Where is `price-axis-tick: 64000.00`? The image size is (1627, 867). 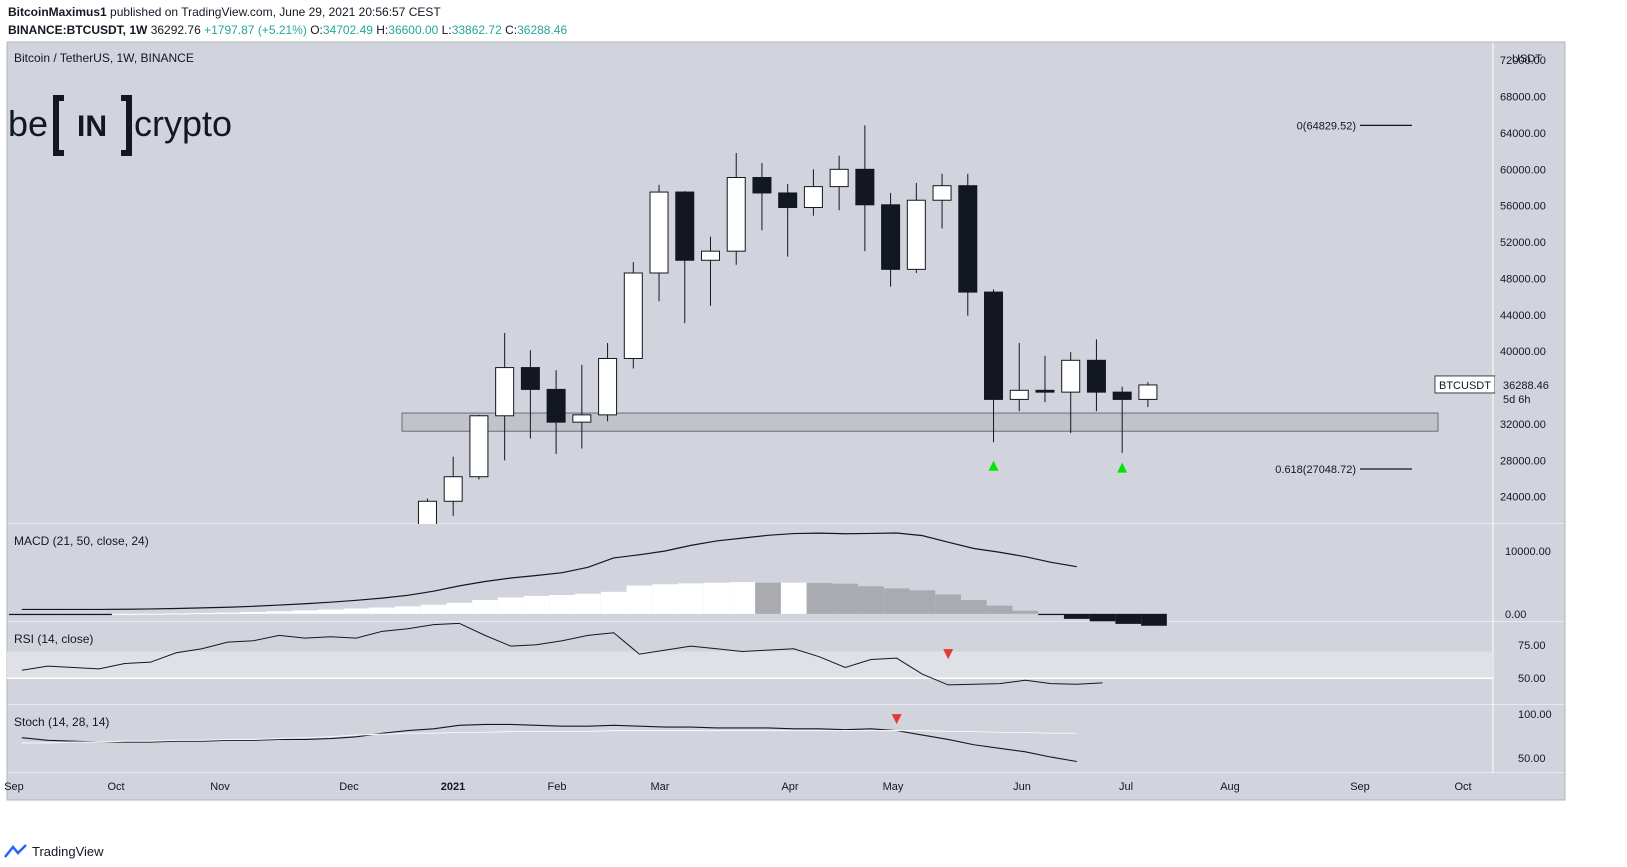
price-axis-tick: 64000.00 is located at coordinates (1523, 134).